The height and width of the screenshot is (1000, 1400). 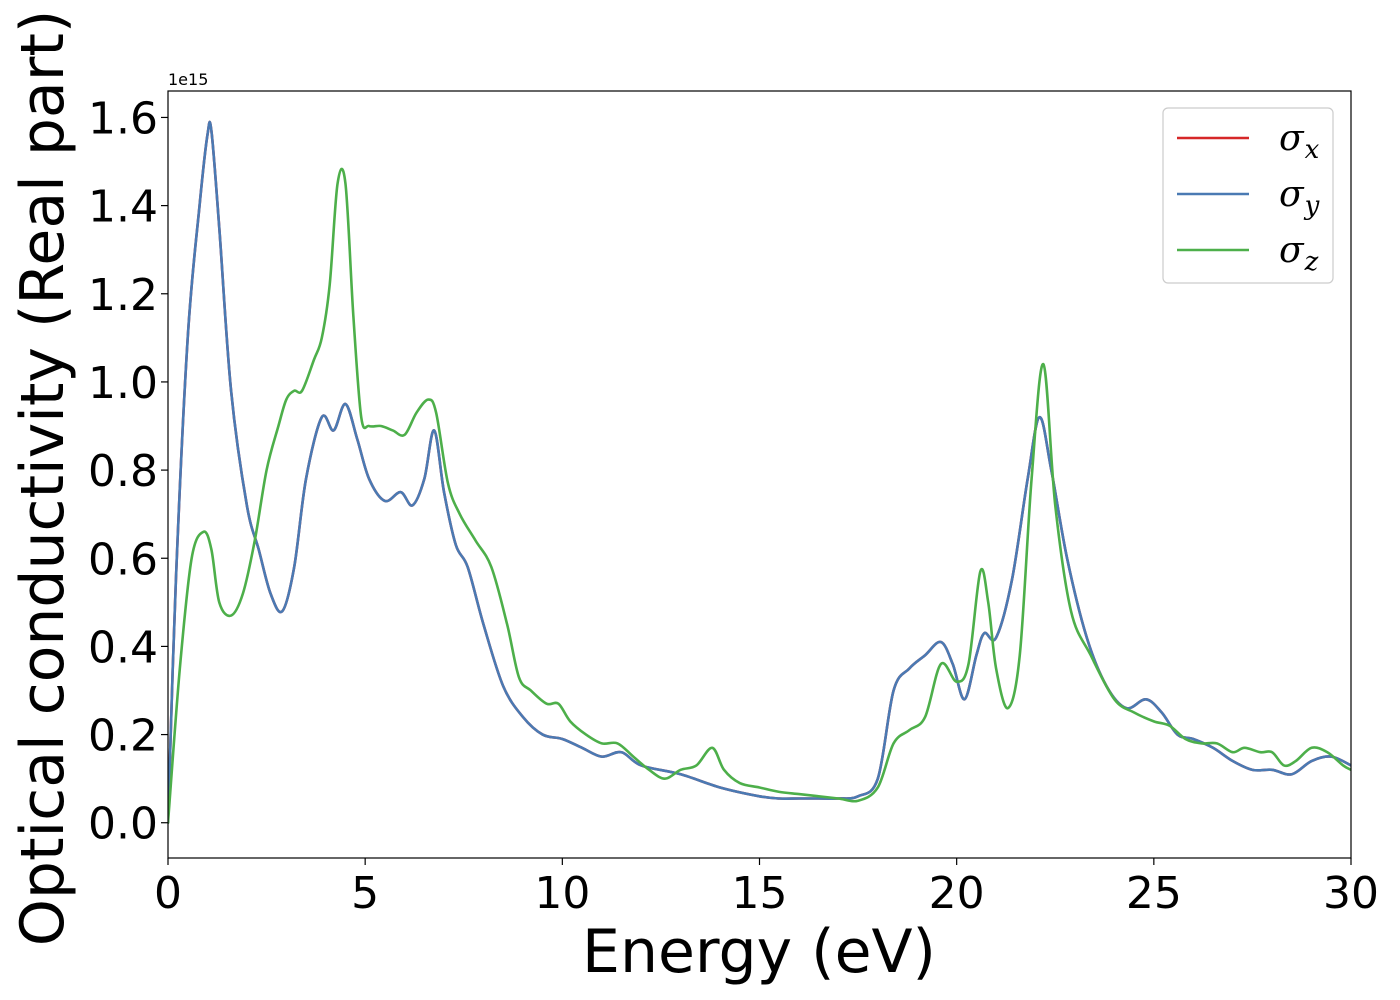 I want to click on y-tick-label: 1.4, so click(x=123, y=207).